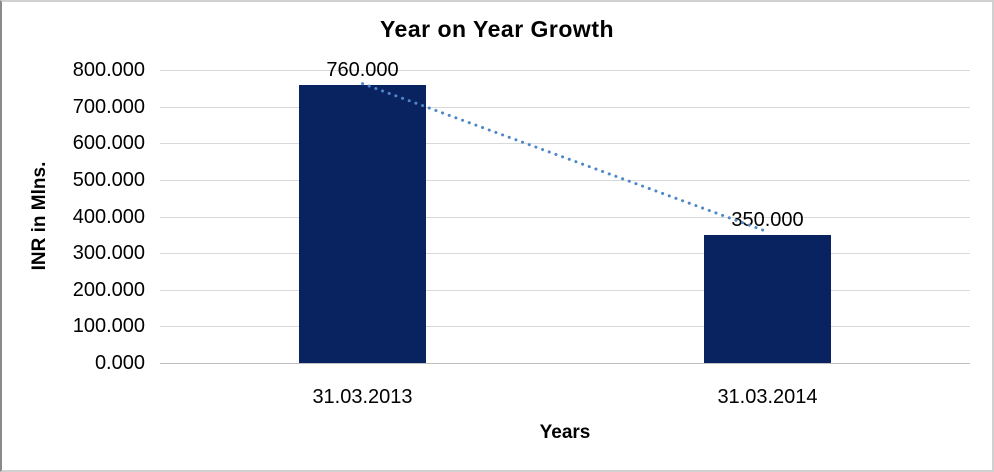  I want to click on y-axis-tick-label: 500.000, so click(108, 179).